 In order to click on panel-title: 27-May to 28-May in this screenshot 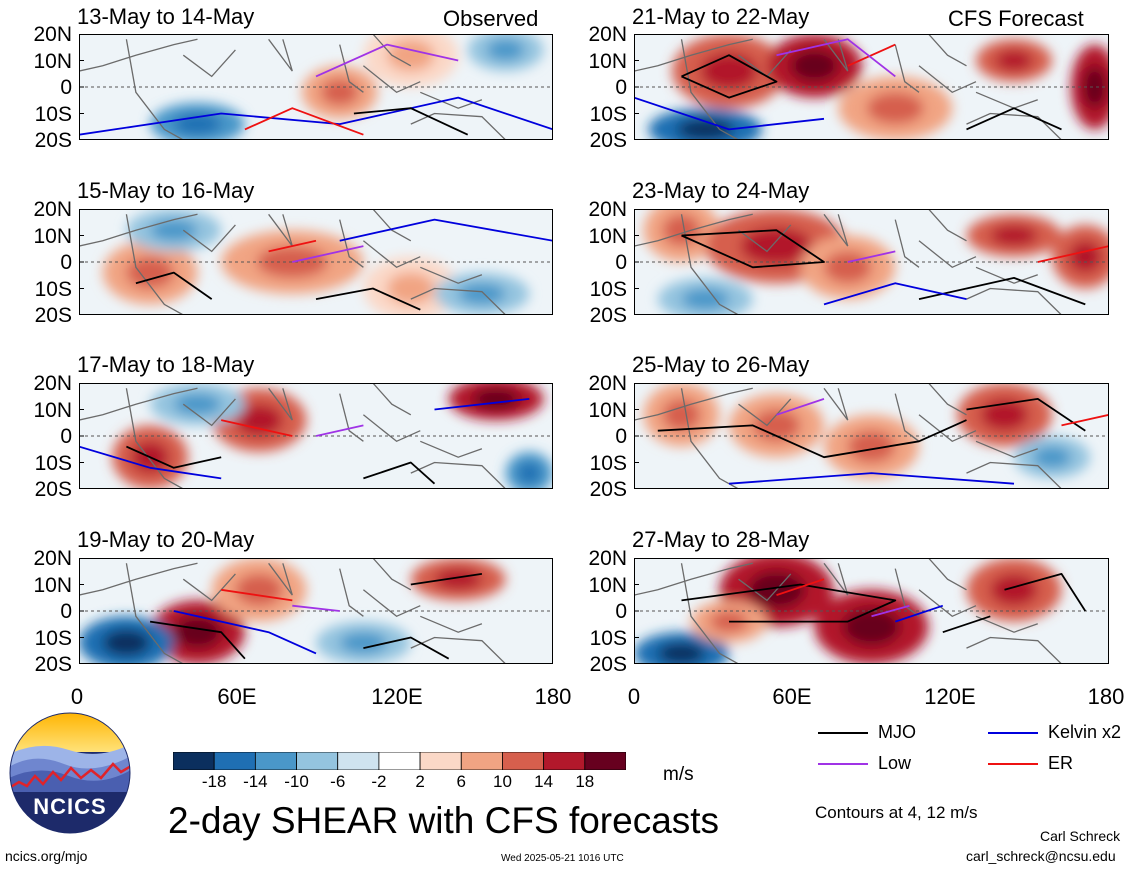, I will do `click(721, 539)`.